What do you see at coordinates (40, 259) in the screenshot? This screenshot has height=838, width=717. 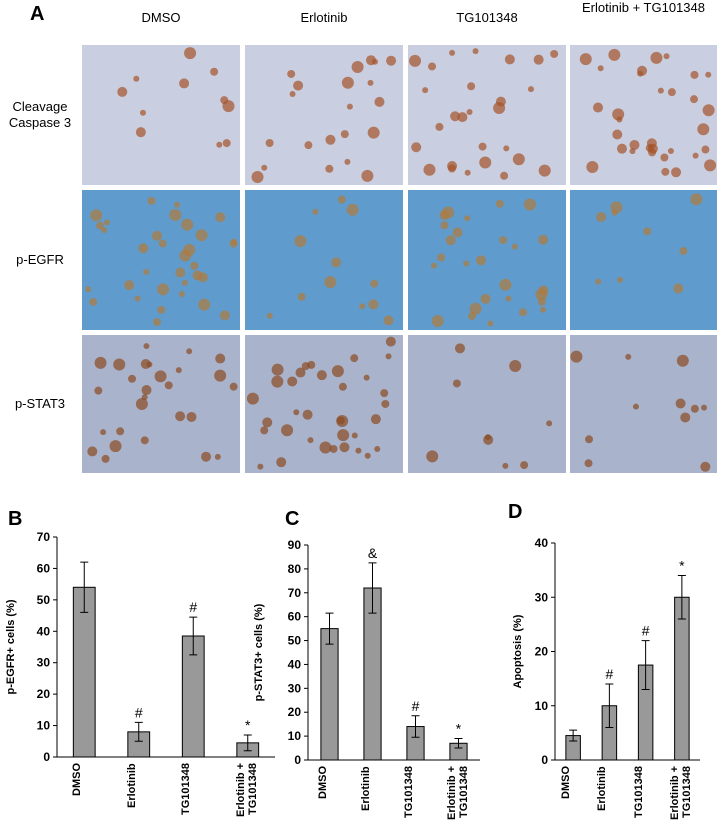 I see `row-label: p-EGFR` at bounding box center [40, 259].